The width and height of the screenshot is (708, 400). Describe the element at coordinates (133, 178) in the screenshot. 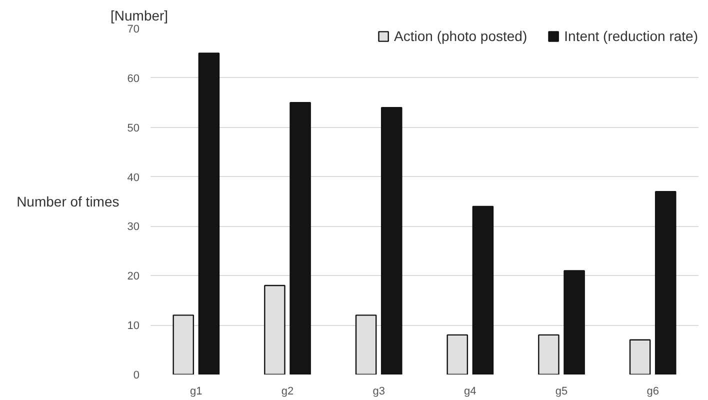

I see `y-tick-label: 40` at that location.